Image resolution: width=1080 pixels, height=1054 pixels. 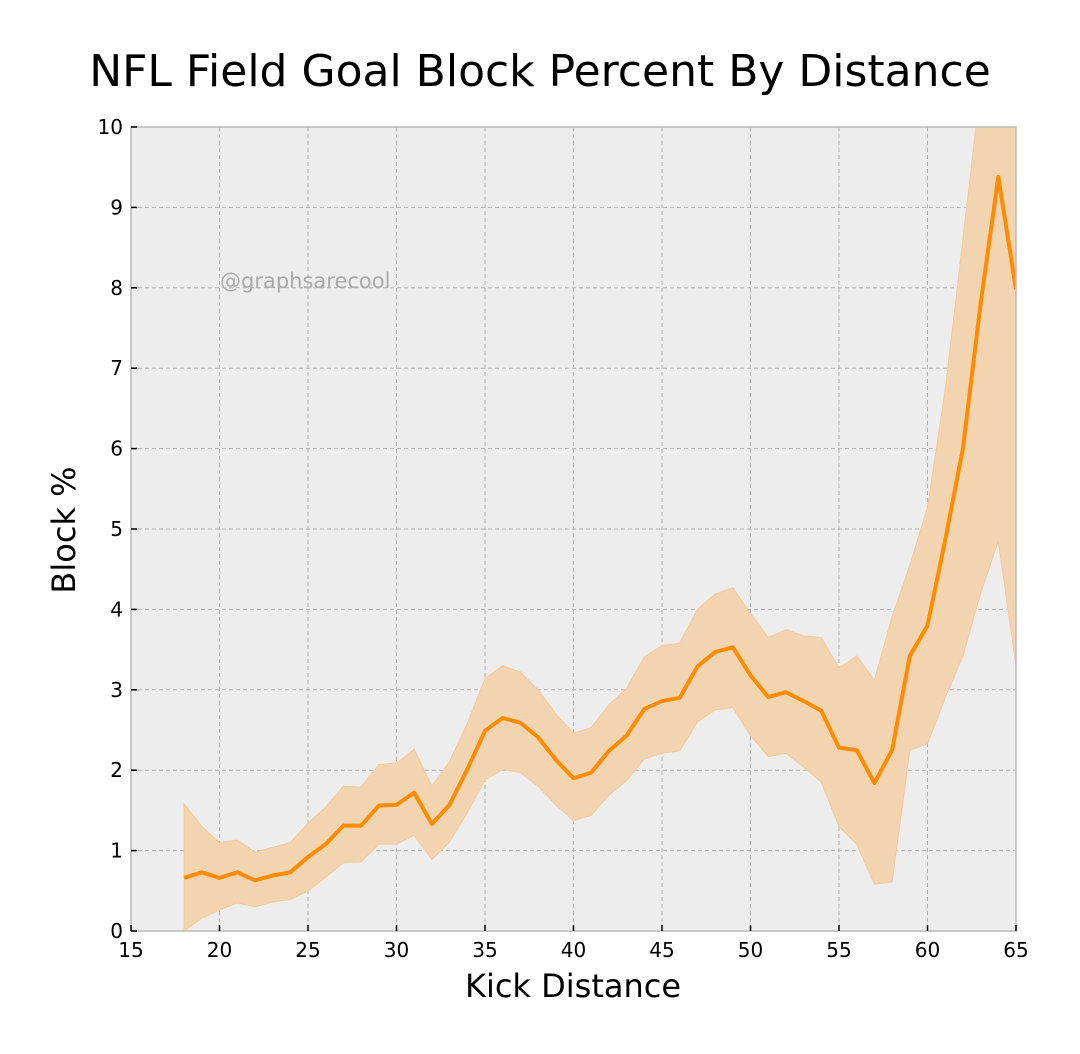 I want to click on y-axis: 0 1 2 3 4 5 6 7 8 9 10, so click(x=117, y=529).